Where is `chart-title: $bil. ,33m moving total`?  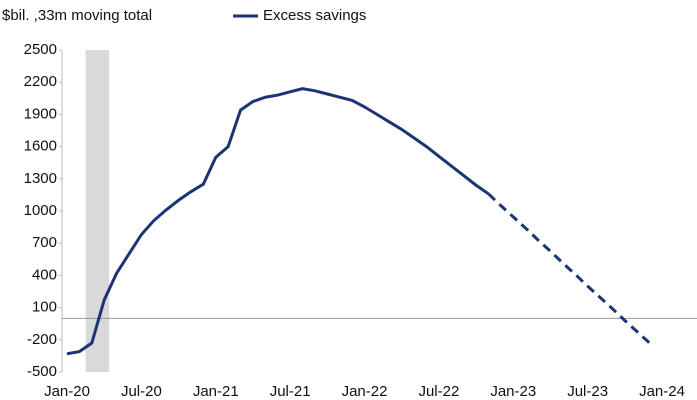
chart-title: $bil. ,33m moving total is located at coordinates (77, 15).